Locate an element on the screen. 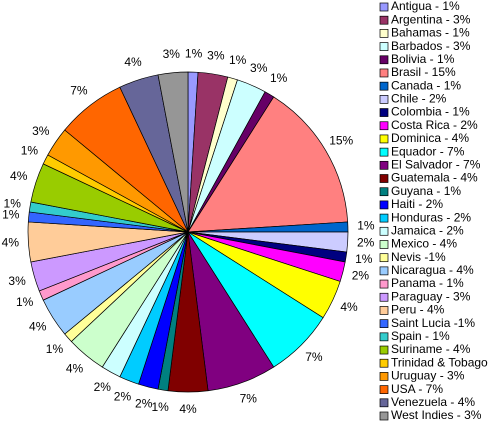  legend-label: USA - 7% is located at coordinates (417, 389).